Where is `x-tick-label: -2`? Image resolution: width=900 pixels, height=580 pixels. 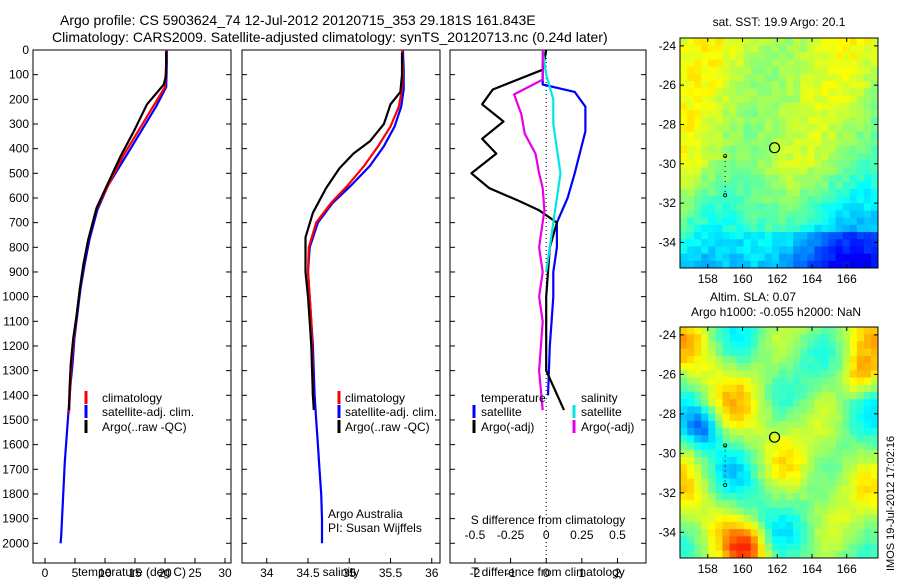
x-tick-label: -2 is located at coordinates (475, 573).